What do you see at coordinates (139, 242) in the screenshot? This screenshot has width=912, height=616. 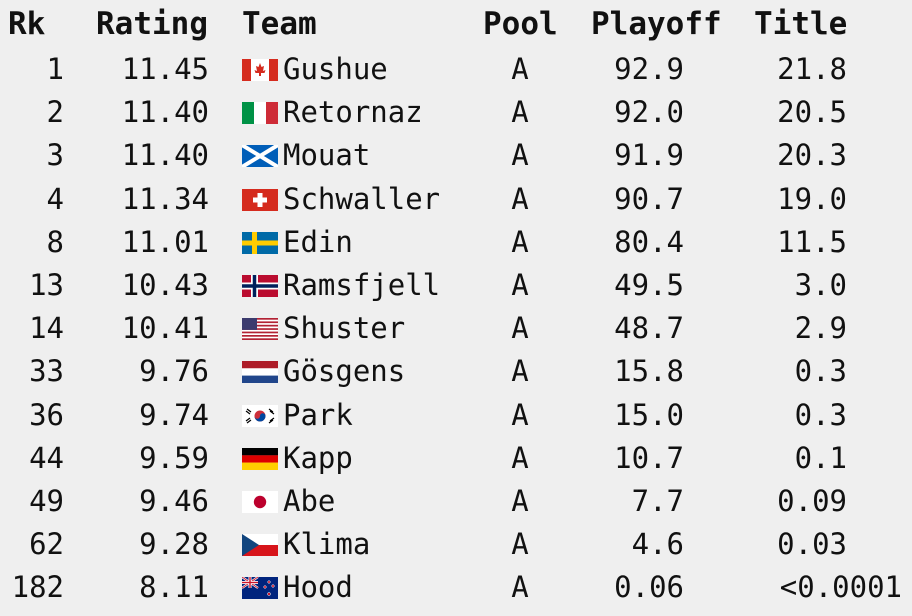 I see `rating-cell: 11.01` at bounding box center [139, 242].